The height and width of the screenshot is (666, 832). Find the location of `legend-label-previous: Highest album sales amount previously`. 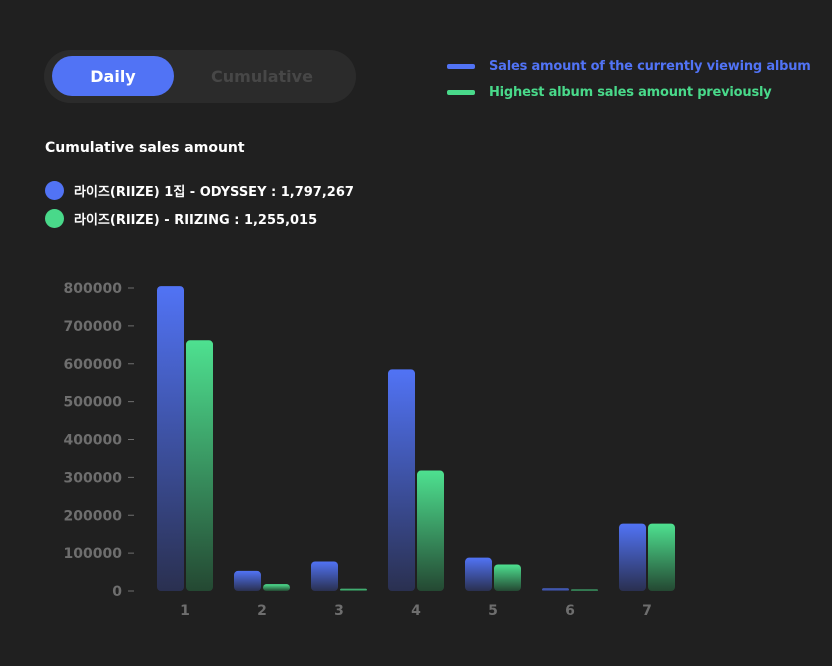

legend-label-previous: Highest album sales amount previously is located at coordinates (630, 92).